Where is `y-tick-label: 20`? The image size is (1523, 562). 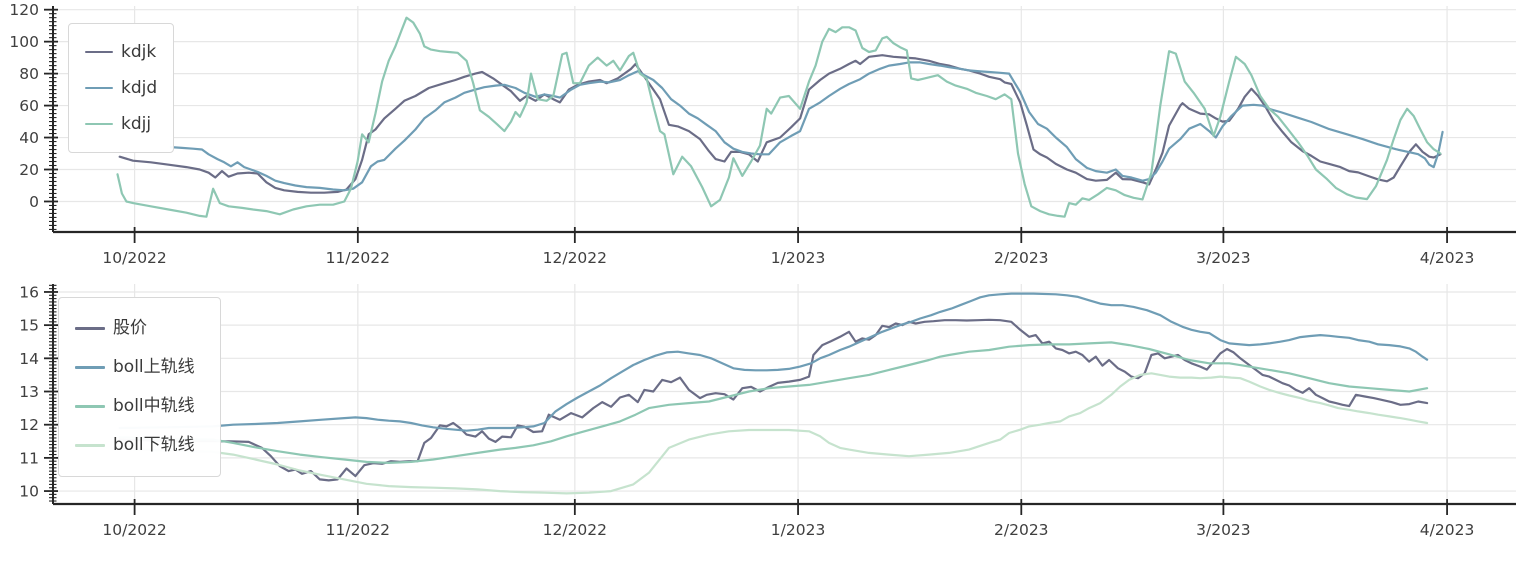 y-tick-label: 20 is located at coordinates (29, 170).